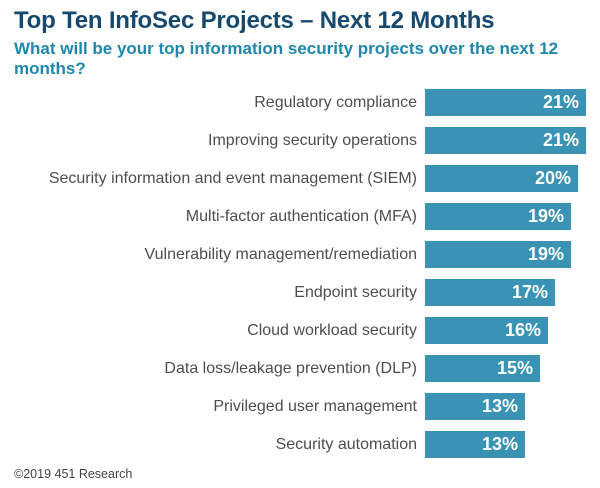 The image size is (600, 488). What do you see at coordinates (332, 330) in the screenshot?
I see `bar-category-label: Cloud workload security` at bounding box center [332, 330].